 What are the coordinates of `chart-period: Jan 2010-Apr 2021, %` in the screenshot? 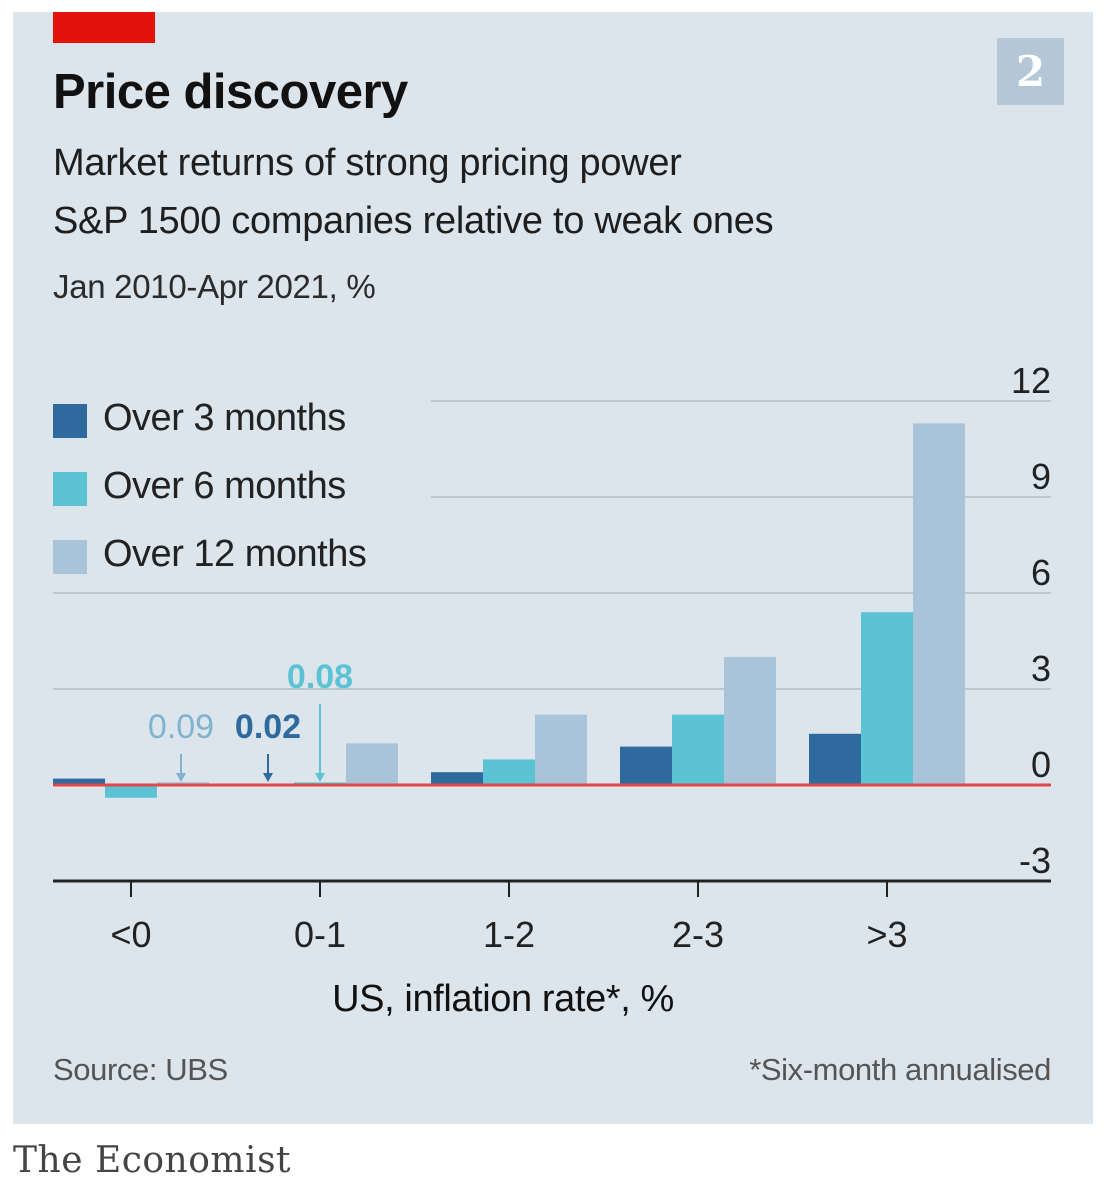 It's located at (214, 286).